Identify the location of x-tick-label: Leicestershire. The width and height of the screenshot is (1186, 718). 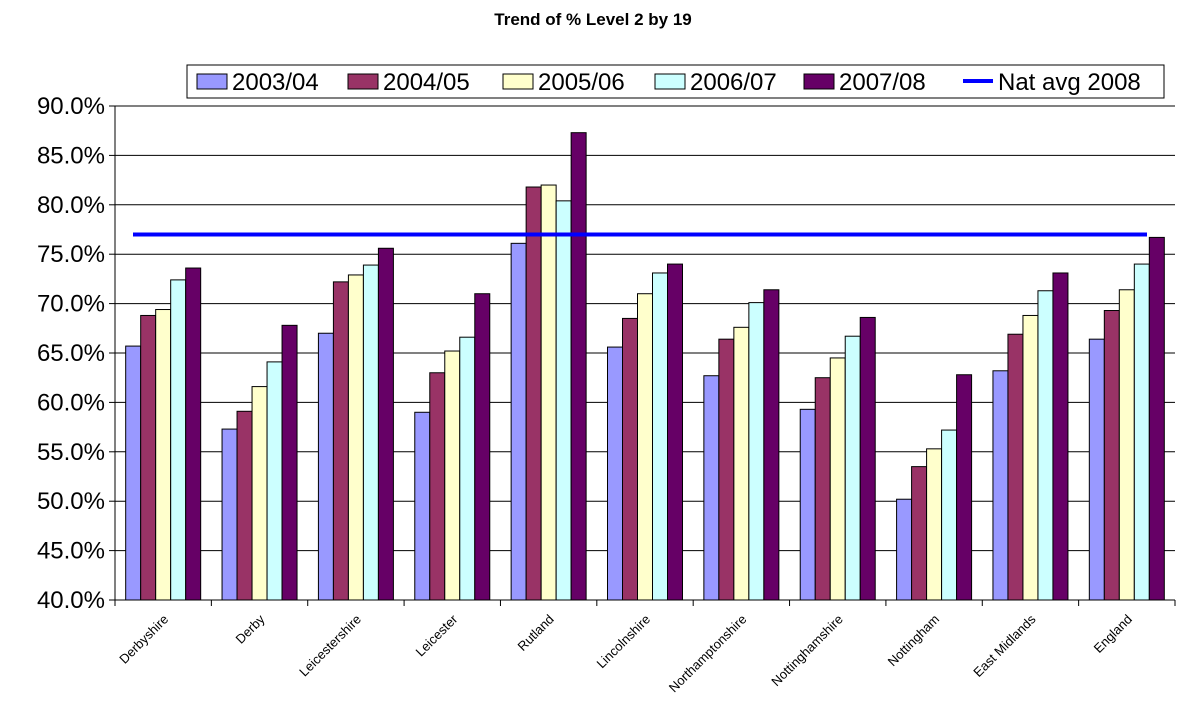
(330, 646).